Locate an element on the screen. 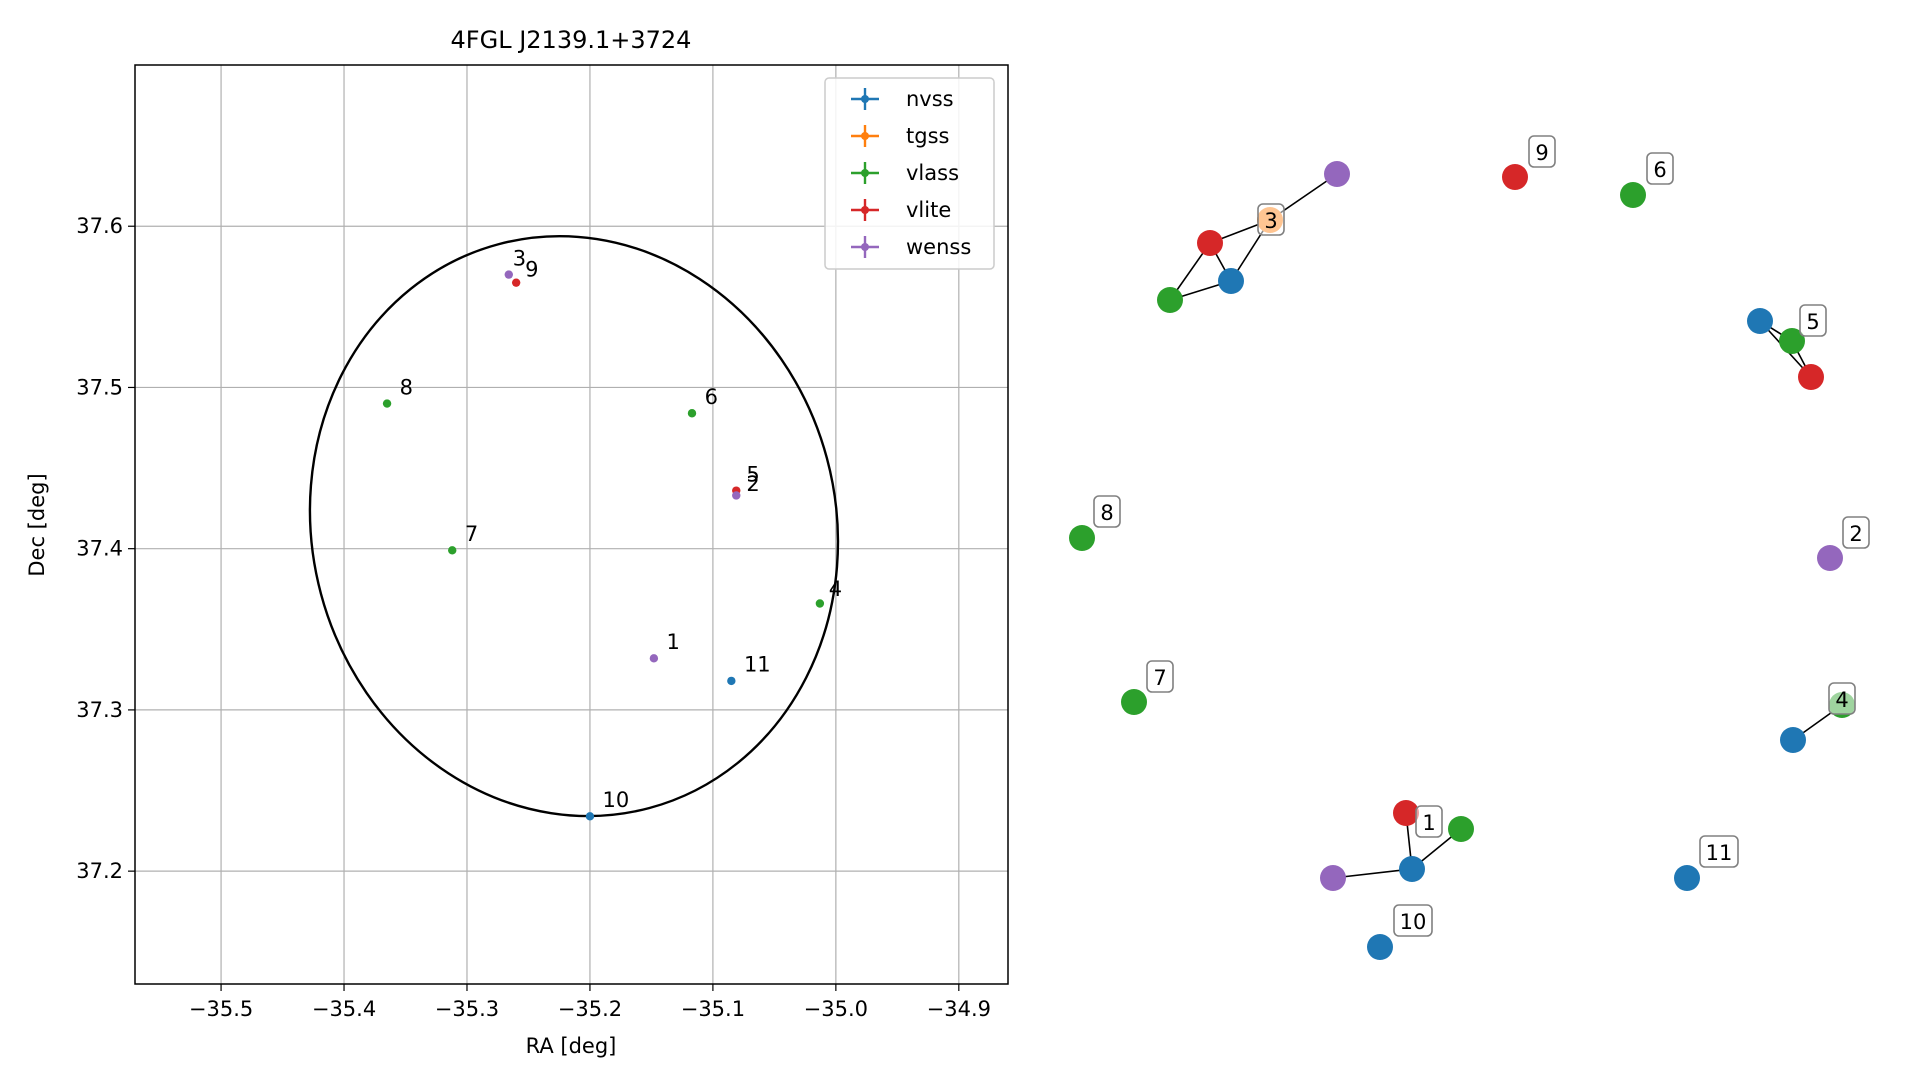 This screenshot has width=1919, height=1080. x-axis-ticks: −35.5 −35.4 −35.3 −35.2 −35.1 −35.0 −34.9 is located at coordinates (590, 1002).